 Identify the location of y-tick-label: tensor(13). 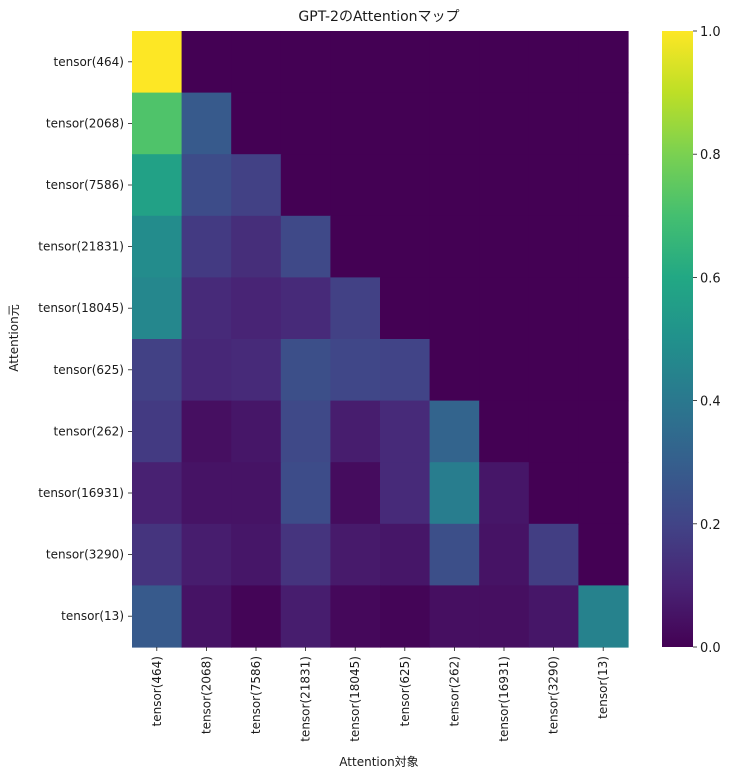
(92, 616).